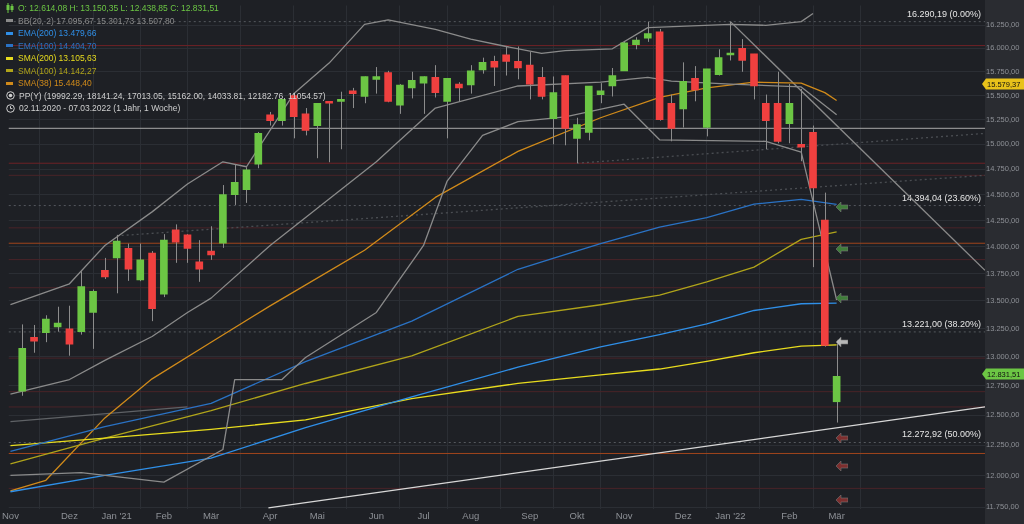 The height and width of the screenshot is (524, 1024). I want to click on x-tick-label: Jul, so click(423, 516).